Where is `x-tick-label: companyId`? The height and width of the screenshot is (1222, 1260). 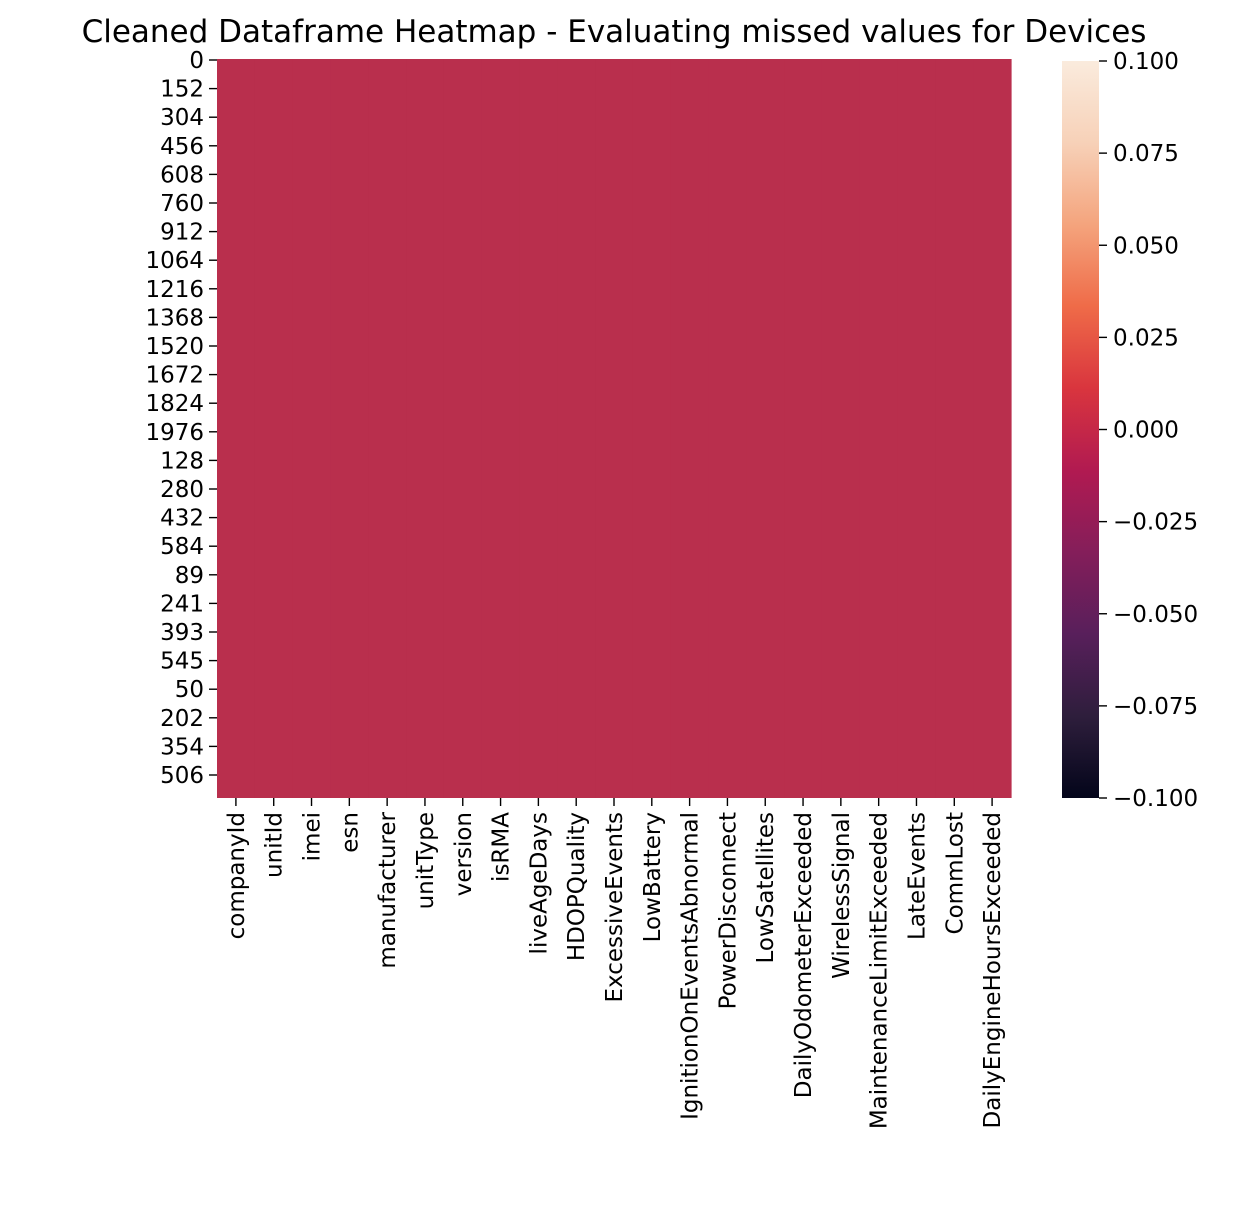 x-tick-label: companyId is located at coordinates (237, 875).